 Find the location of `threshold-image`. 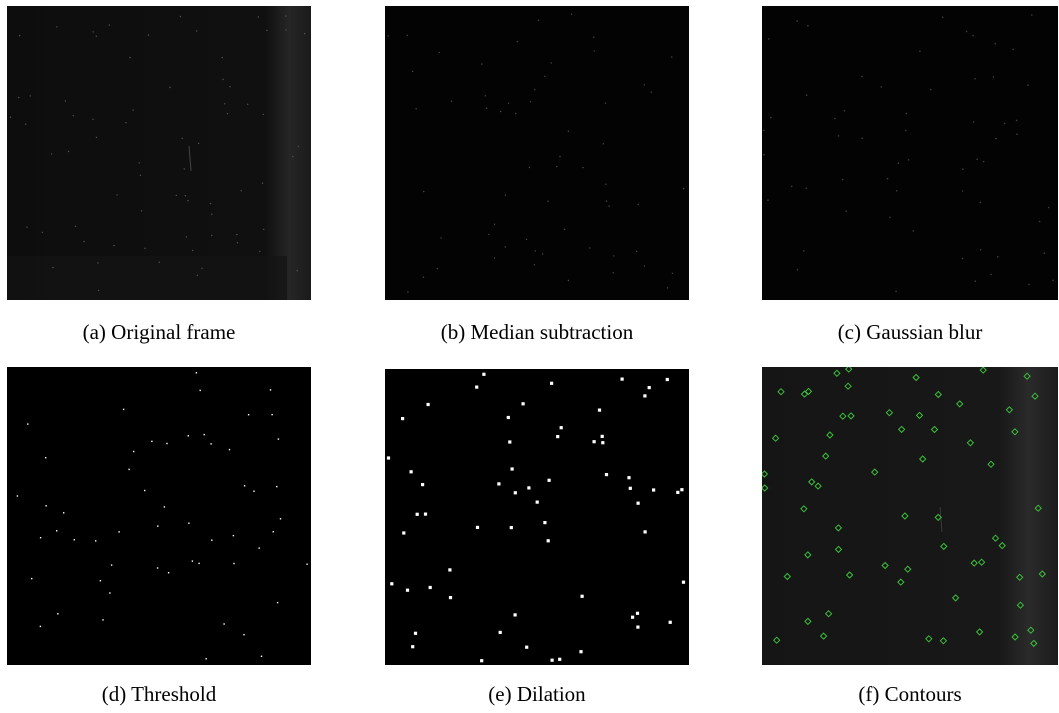

threshold-image is located at coordinates (159, 516).